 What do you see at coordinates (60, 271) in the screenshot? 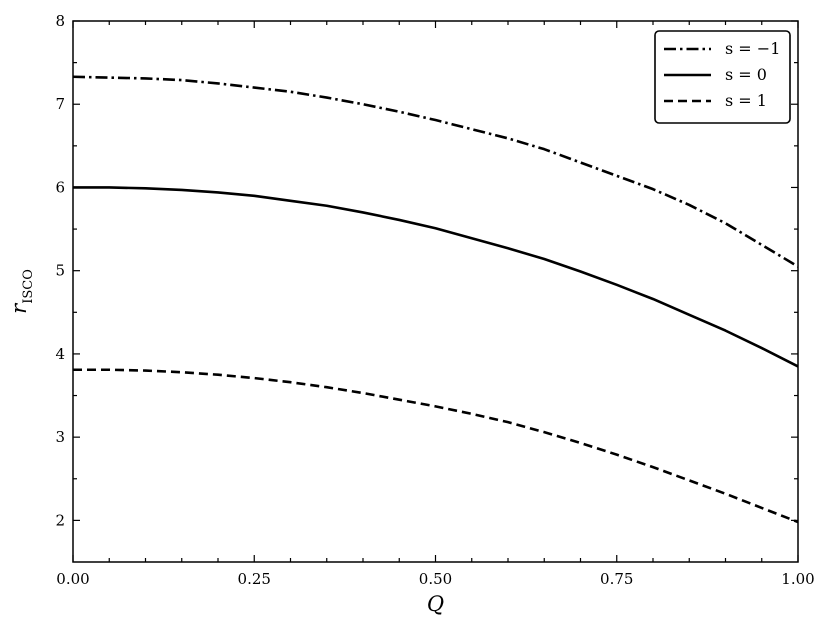
I see `y-tick-label: 5` at bounding box center [60, 271].